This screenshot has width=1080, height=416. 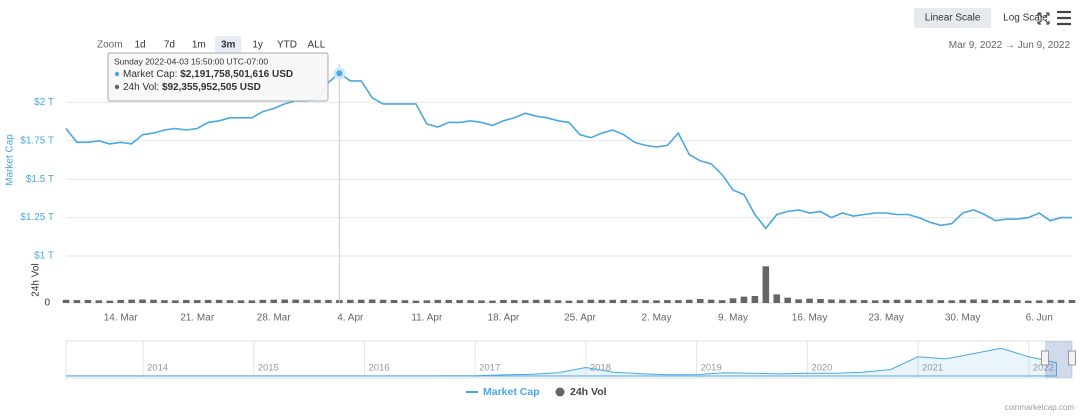 What do you see at coordinates (274, 318) in the screenshot?
I see `x-tick-label: 28. Mar` at bounding box center [274, 318].